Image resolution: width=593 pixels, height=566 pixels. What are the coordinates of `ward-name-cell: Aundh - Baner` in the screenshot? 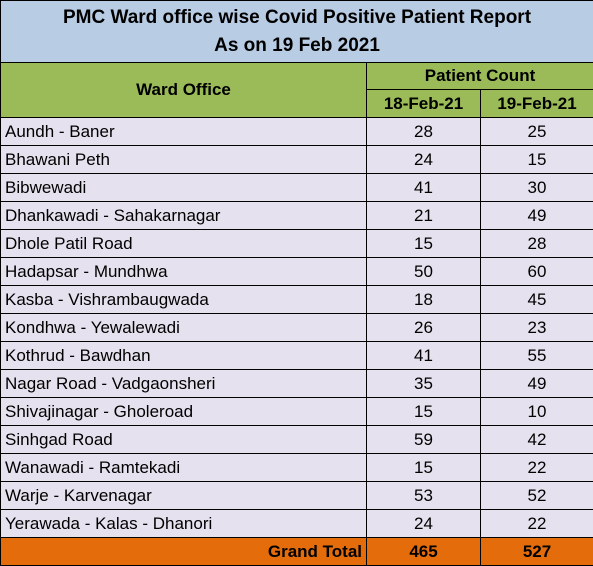 It's located at (183, 131).